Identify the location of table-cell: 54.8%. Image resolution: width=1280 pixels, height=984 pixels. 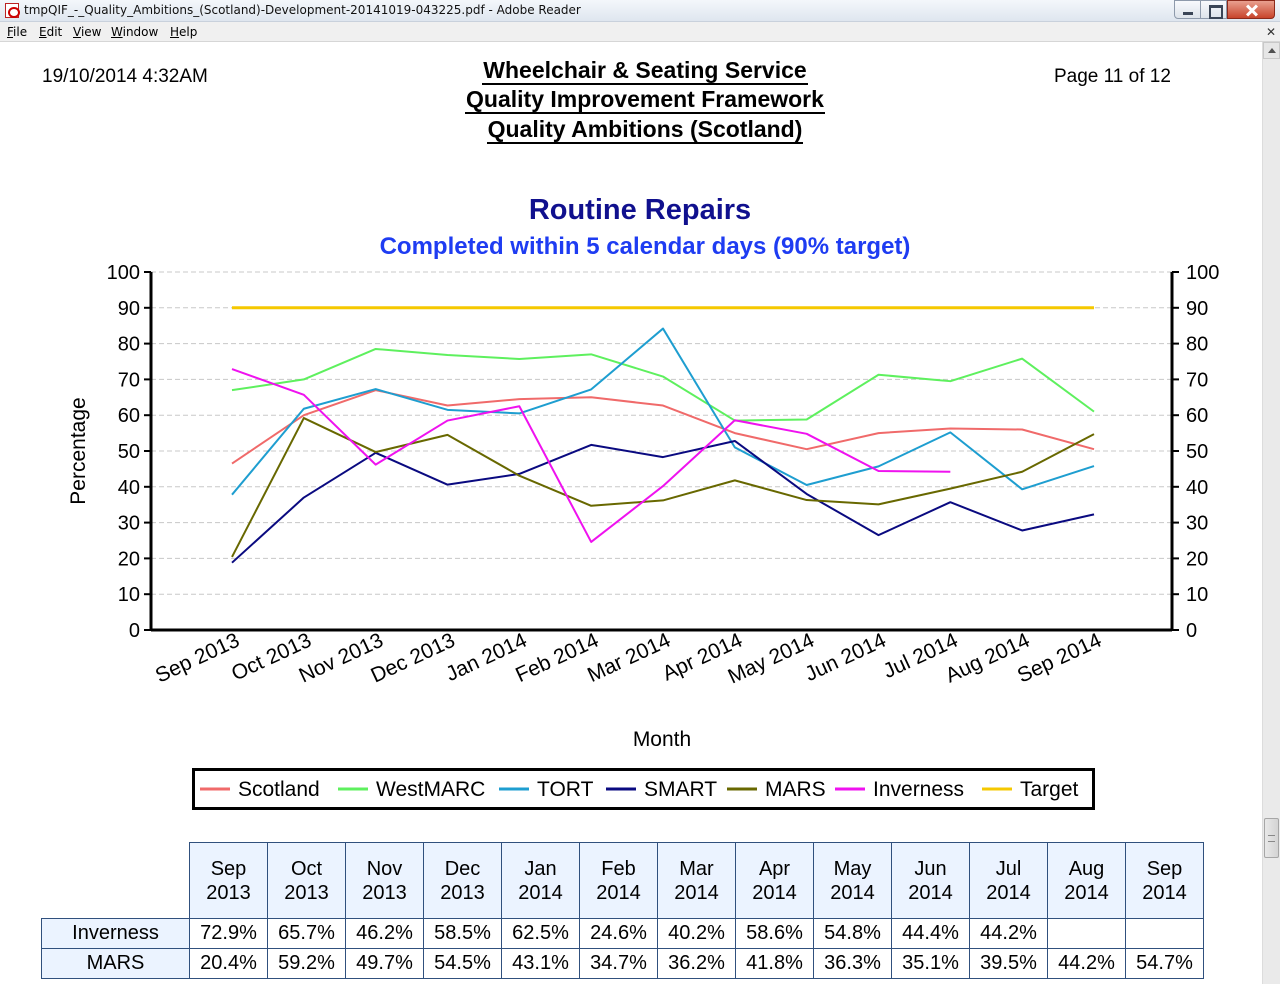
(852, 933).